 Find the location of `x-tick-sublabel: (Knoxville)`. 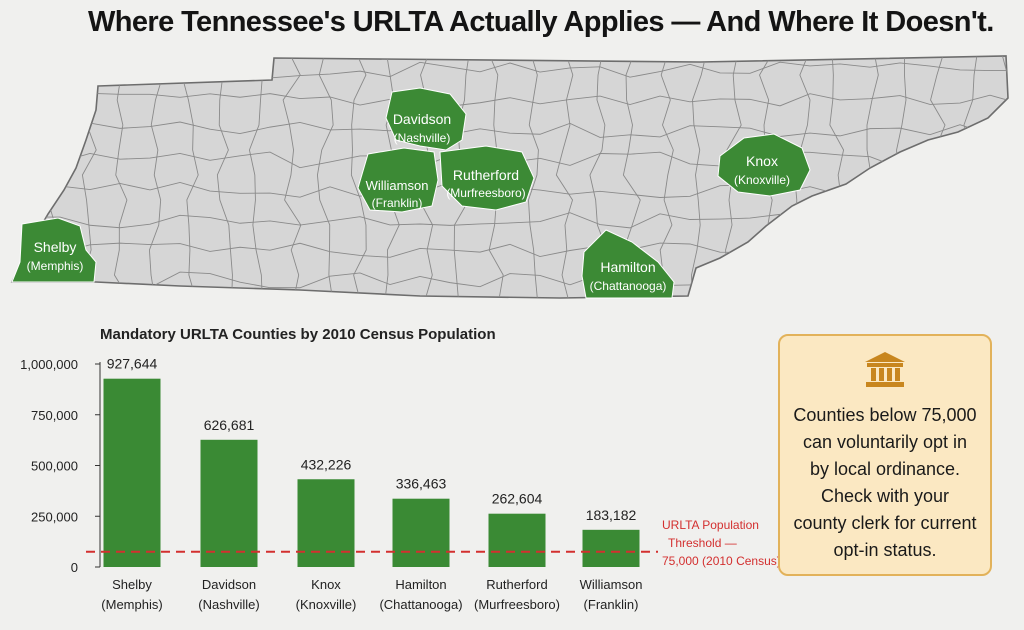

x-tick-sublabel: (Knoxville) is located at coordinates (326, 604).